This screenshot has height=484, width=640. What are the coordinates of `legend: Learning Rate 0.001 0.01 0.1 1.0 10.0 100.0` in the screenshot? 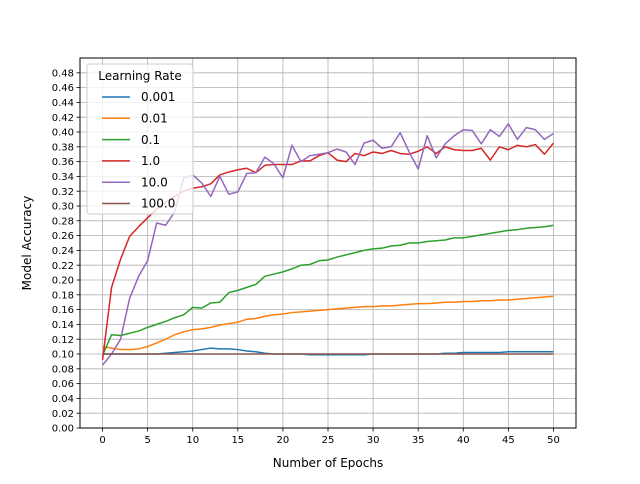 It's located at (140, 139).